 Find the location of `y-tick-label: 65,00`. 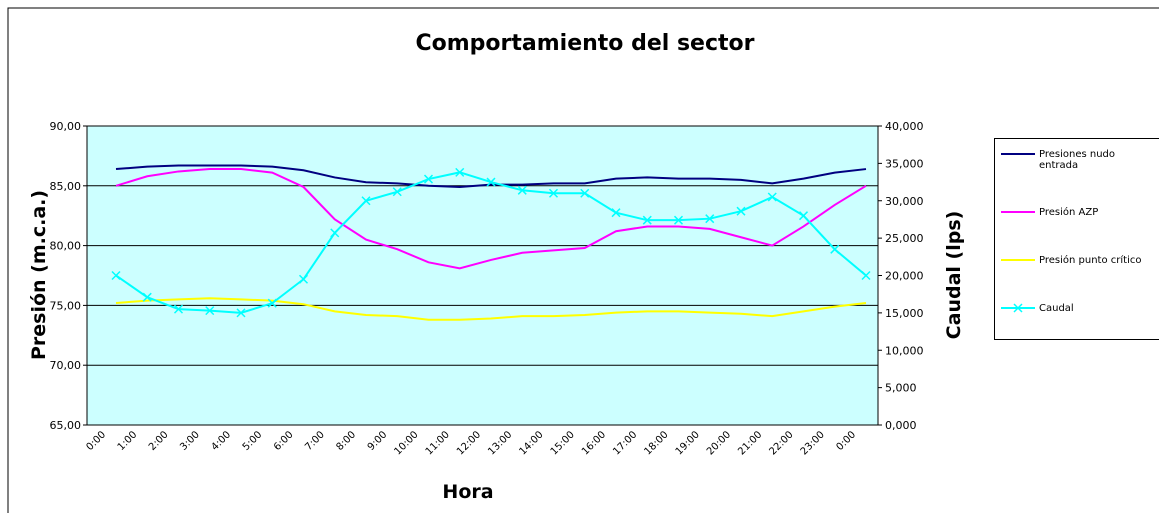

y-tick-label: 65,00 is located at coordinates (66, 425).